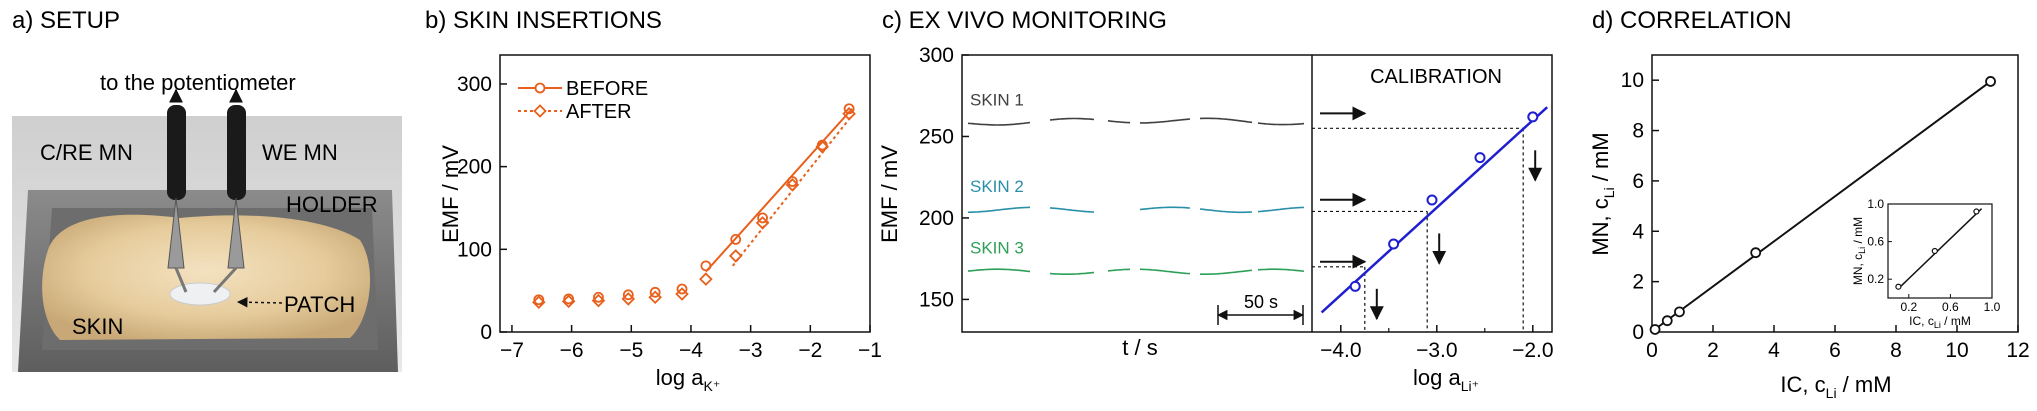  Describe the element at coordinates (229, 199) in the screenshot. I see `we-electrode-cable` at that location.